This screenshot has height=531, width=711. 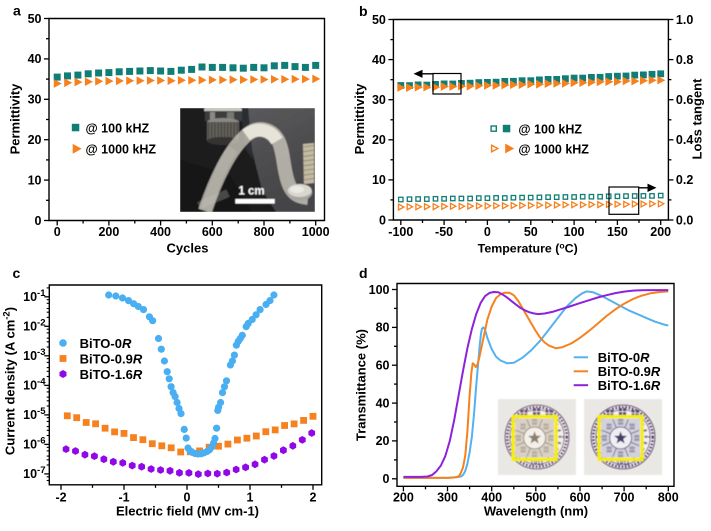 I want to click on svg-text: Current density (A cm-2), so click(x=10, y=381).